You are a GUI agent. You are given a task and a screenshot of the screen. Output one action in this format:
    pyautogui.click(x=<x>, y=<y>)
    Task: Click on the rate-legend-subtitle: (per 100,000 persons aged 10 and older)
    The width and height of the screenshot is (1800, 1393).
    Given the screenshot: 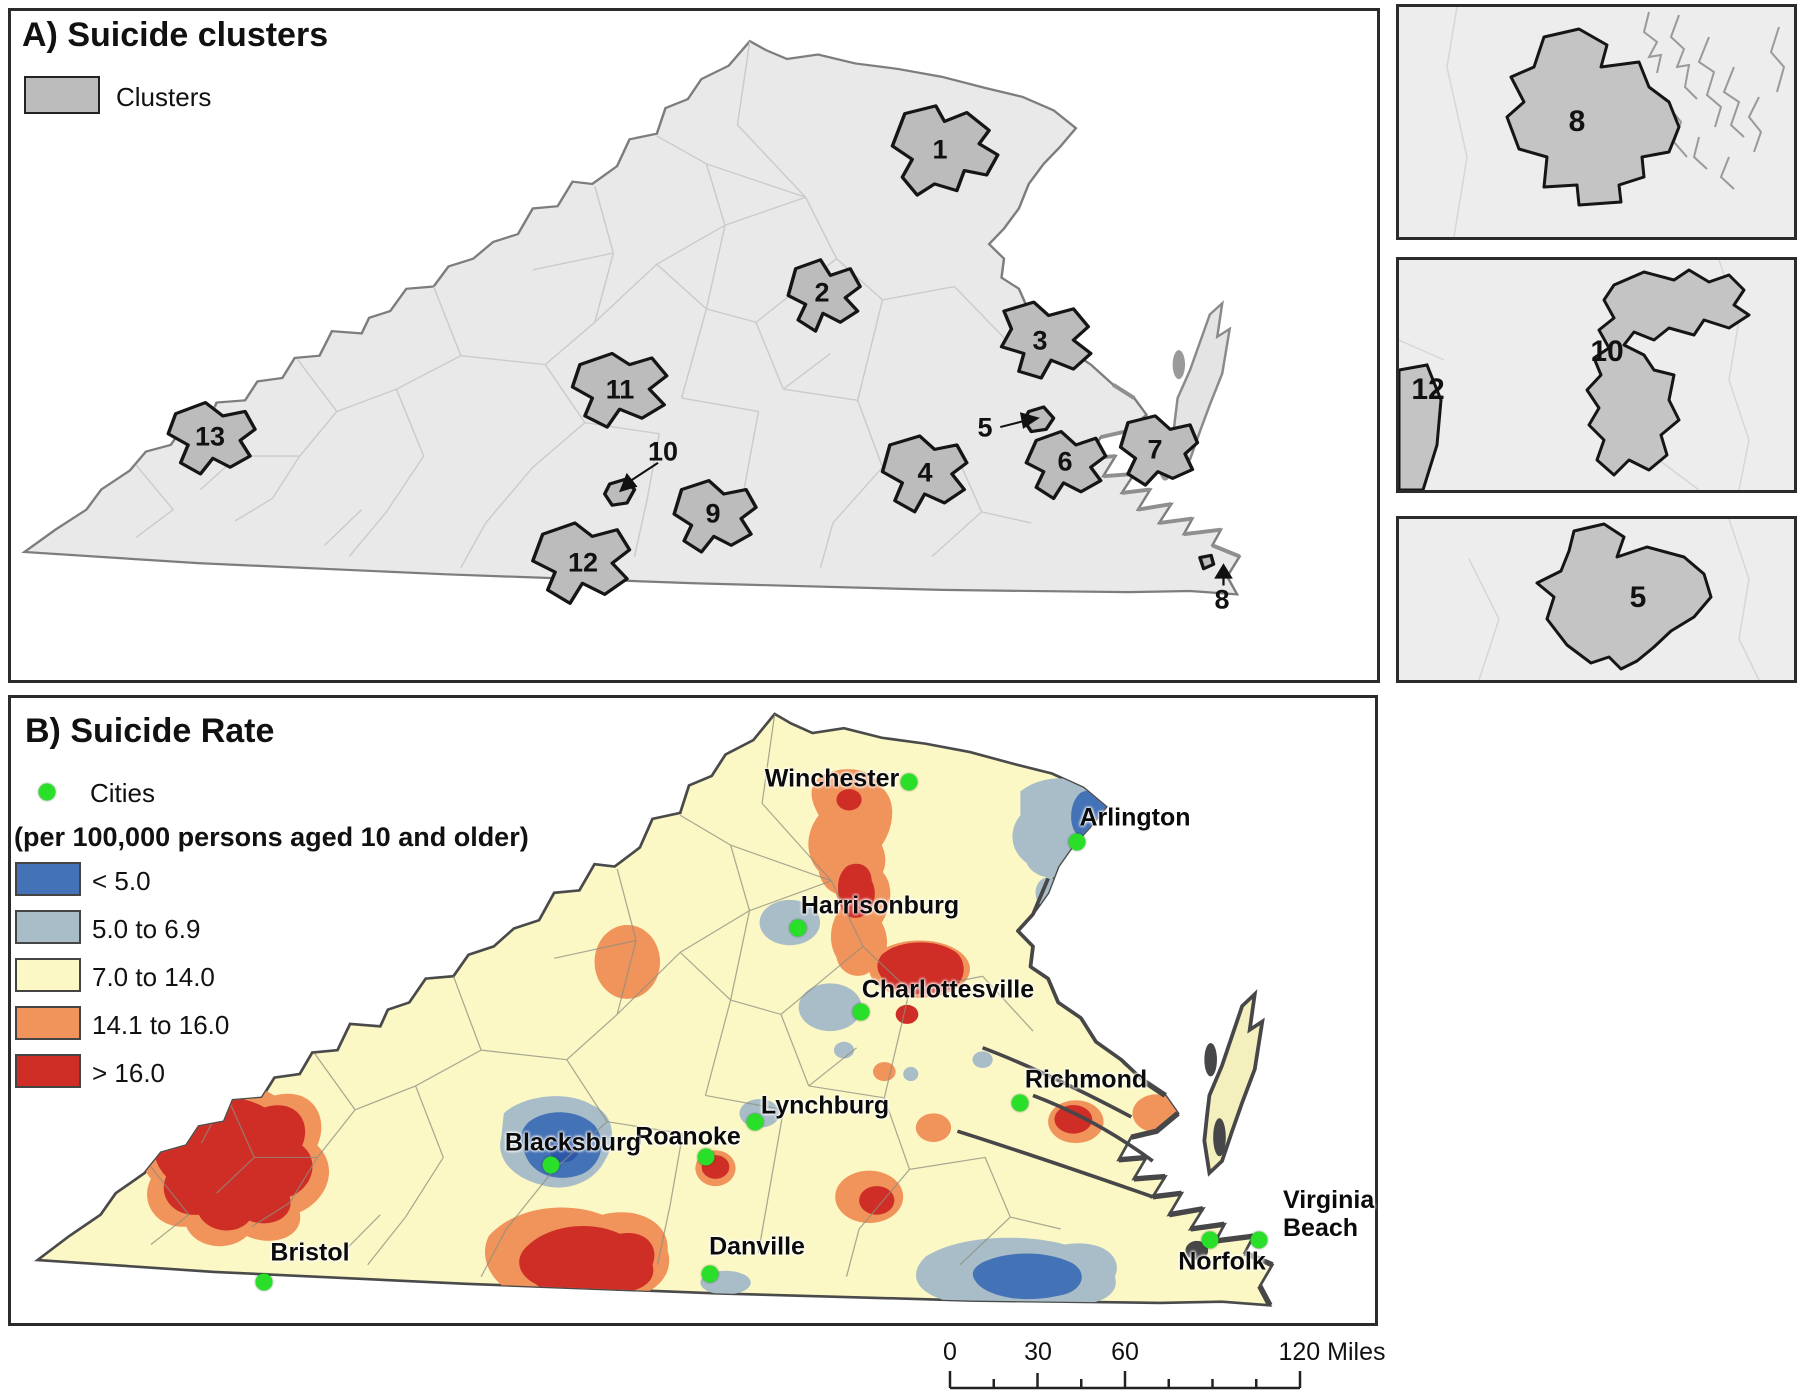 What is the action you would take?
    pyautogui.click(x=271, y=837)
    